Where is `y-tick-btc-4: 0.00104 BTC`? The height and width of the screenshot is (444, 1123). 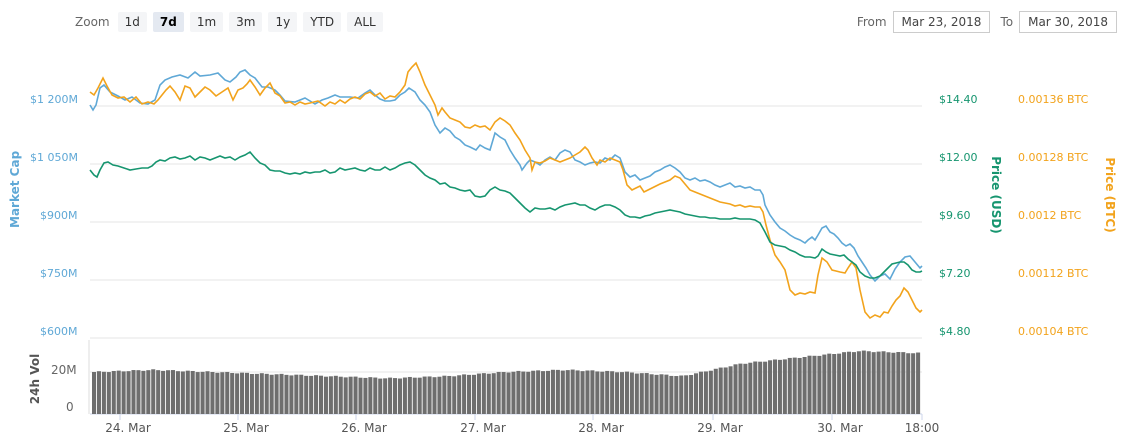
y-tick-btc-4: 0.00104 BTC is located at coordinates (1053, 331).